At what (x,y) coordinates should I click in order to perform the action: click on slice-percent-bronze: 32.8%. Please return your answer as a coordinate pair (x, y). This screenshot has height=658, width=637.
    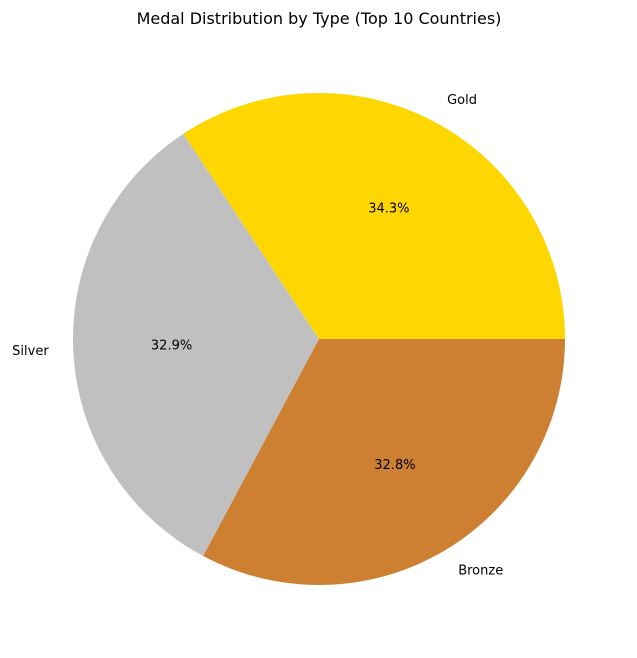
    Looking at the image, I should click on (394, 465).